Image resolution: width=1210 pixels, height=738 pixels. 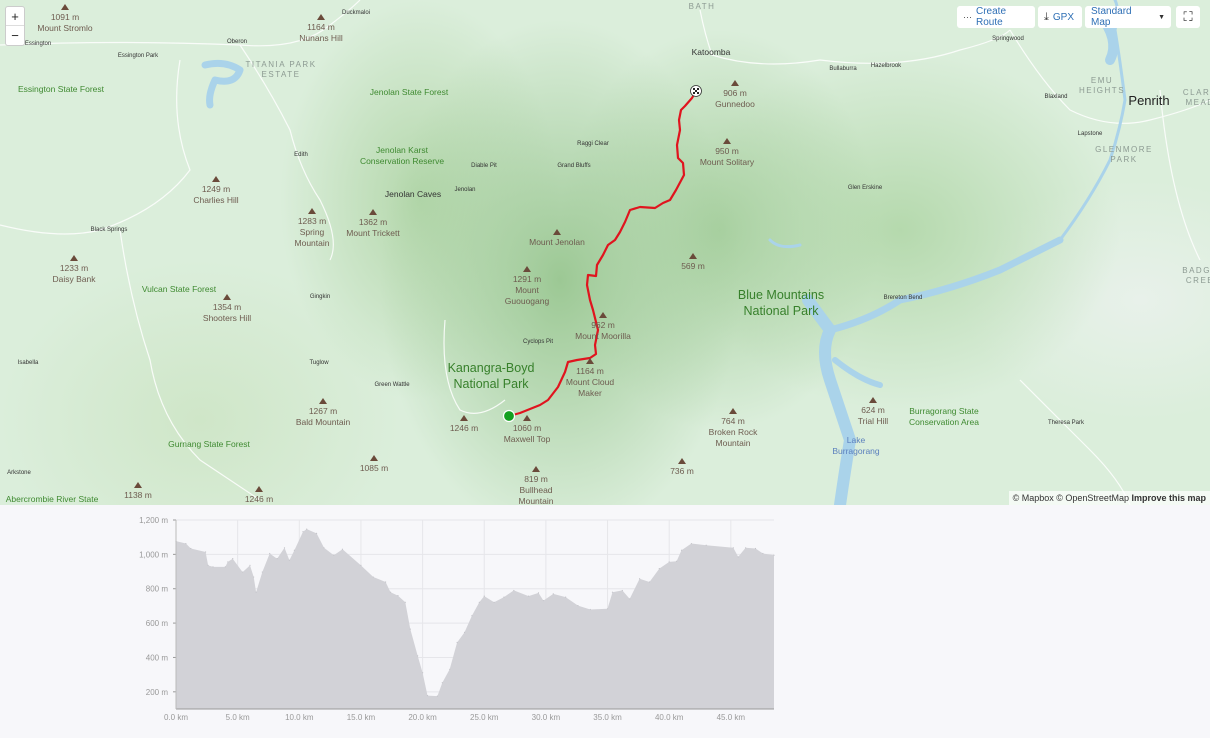 What do you see at coordinates (1168, 498) in the screenshot?
I see `improve-map-link: Improve this map` at bounding box center [1168, 498].